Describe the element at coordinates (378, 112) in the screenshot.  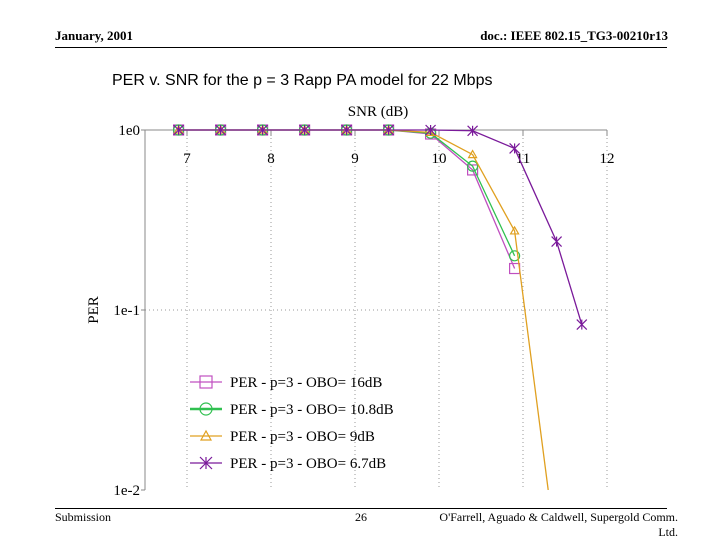
I see `x-axis-label: SNR (dB)` at that location.